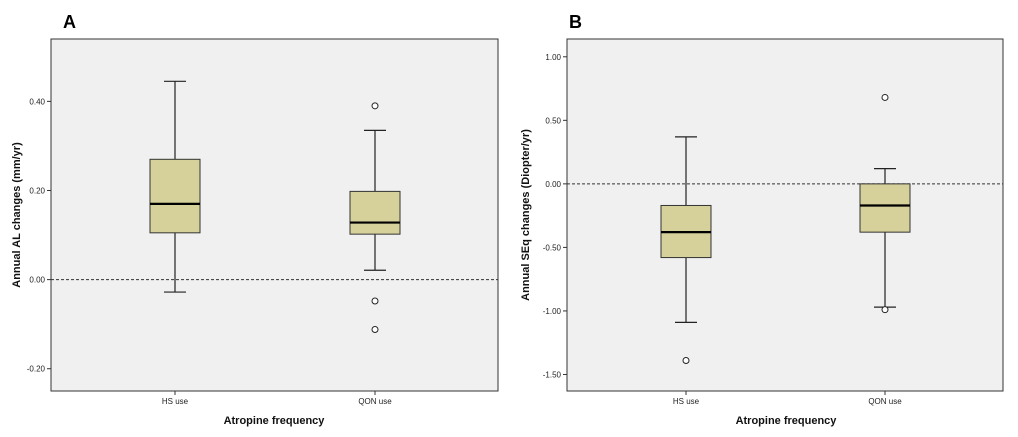 The image size is (1018, 437). I want to click on y-tick-label: 0.50, so click(553, 120).